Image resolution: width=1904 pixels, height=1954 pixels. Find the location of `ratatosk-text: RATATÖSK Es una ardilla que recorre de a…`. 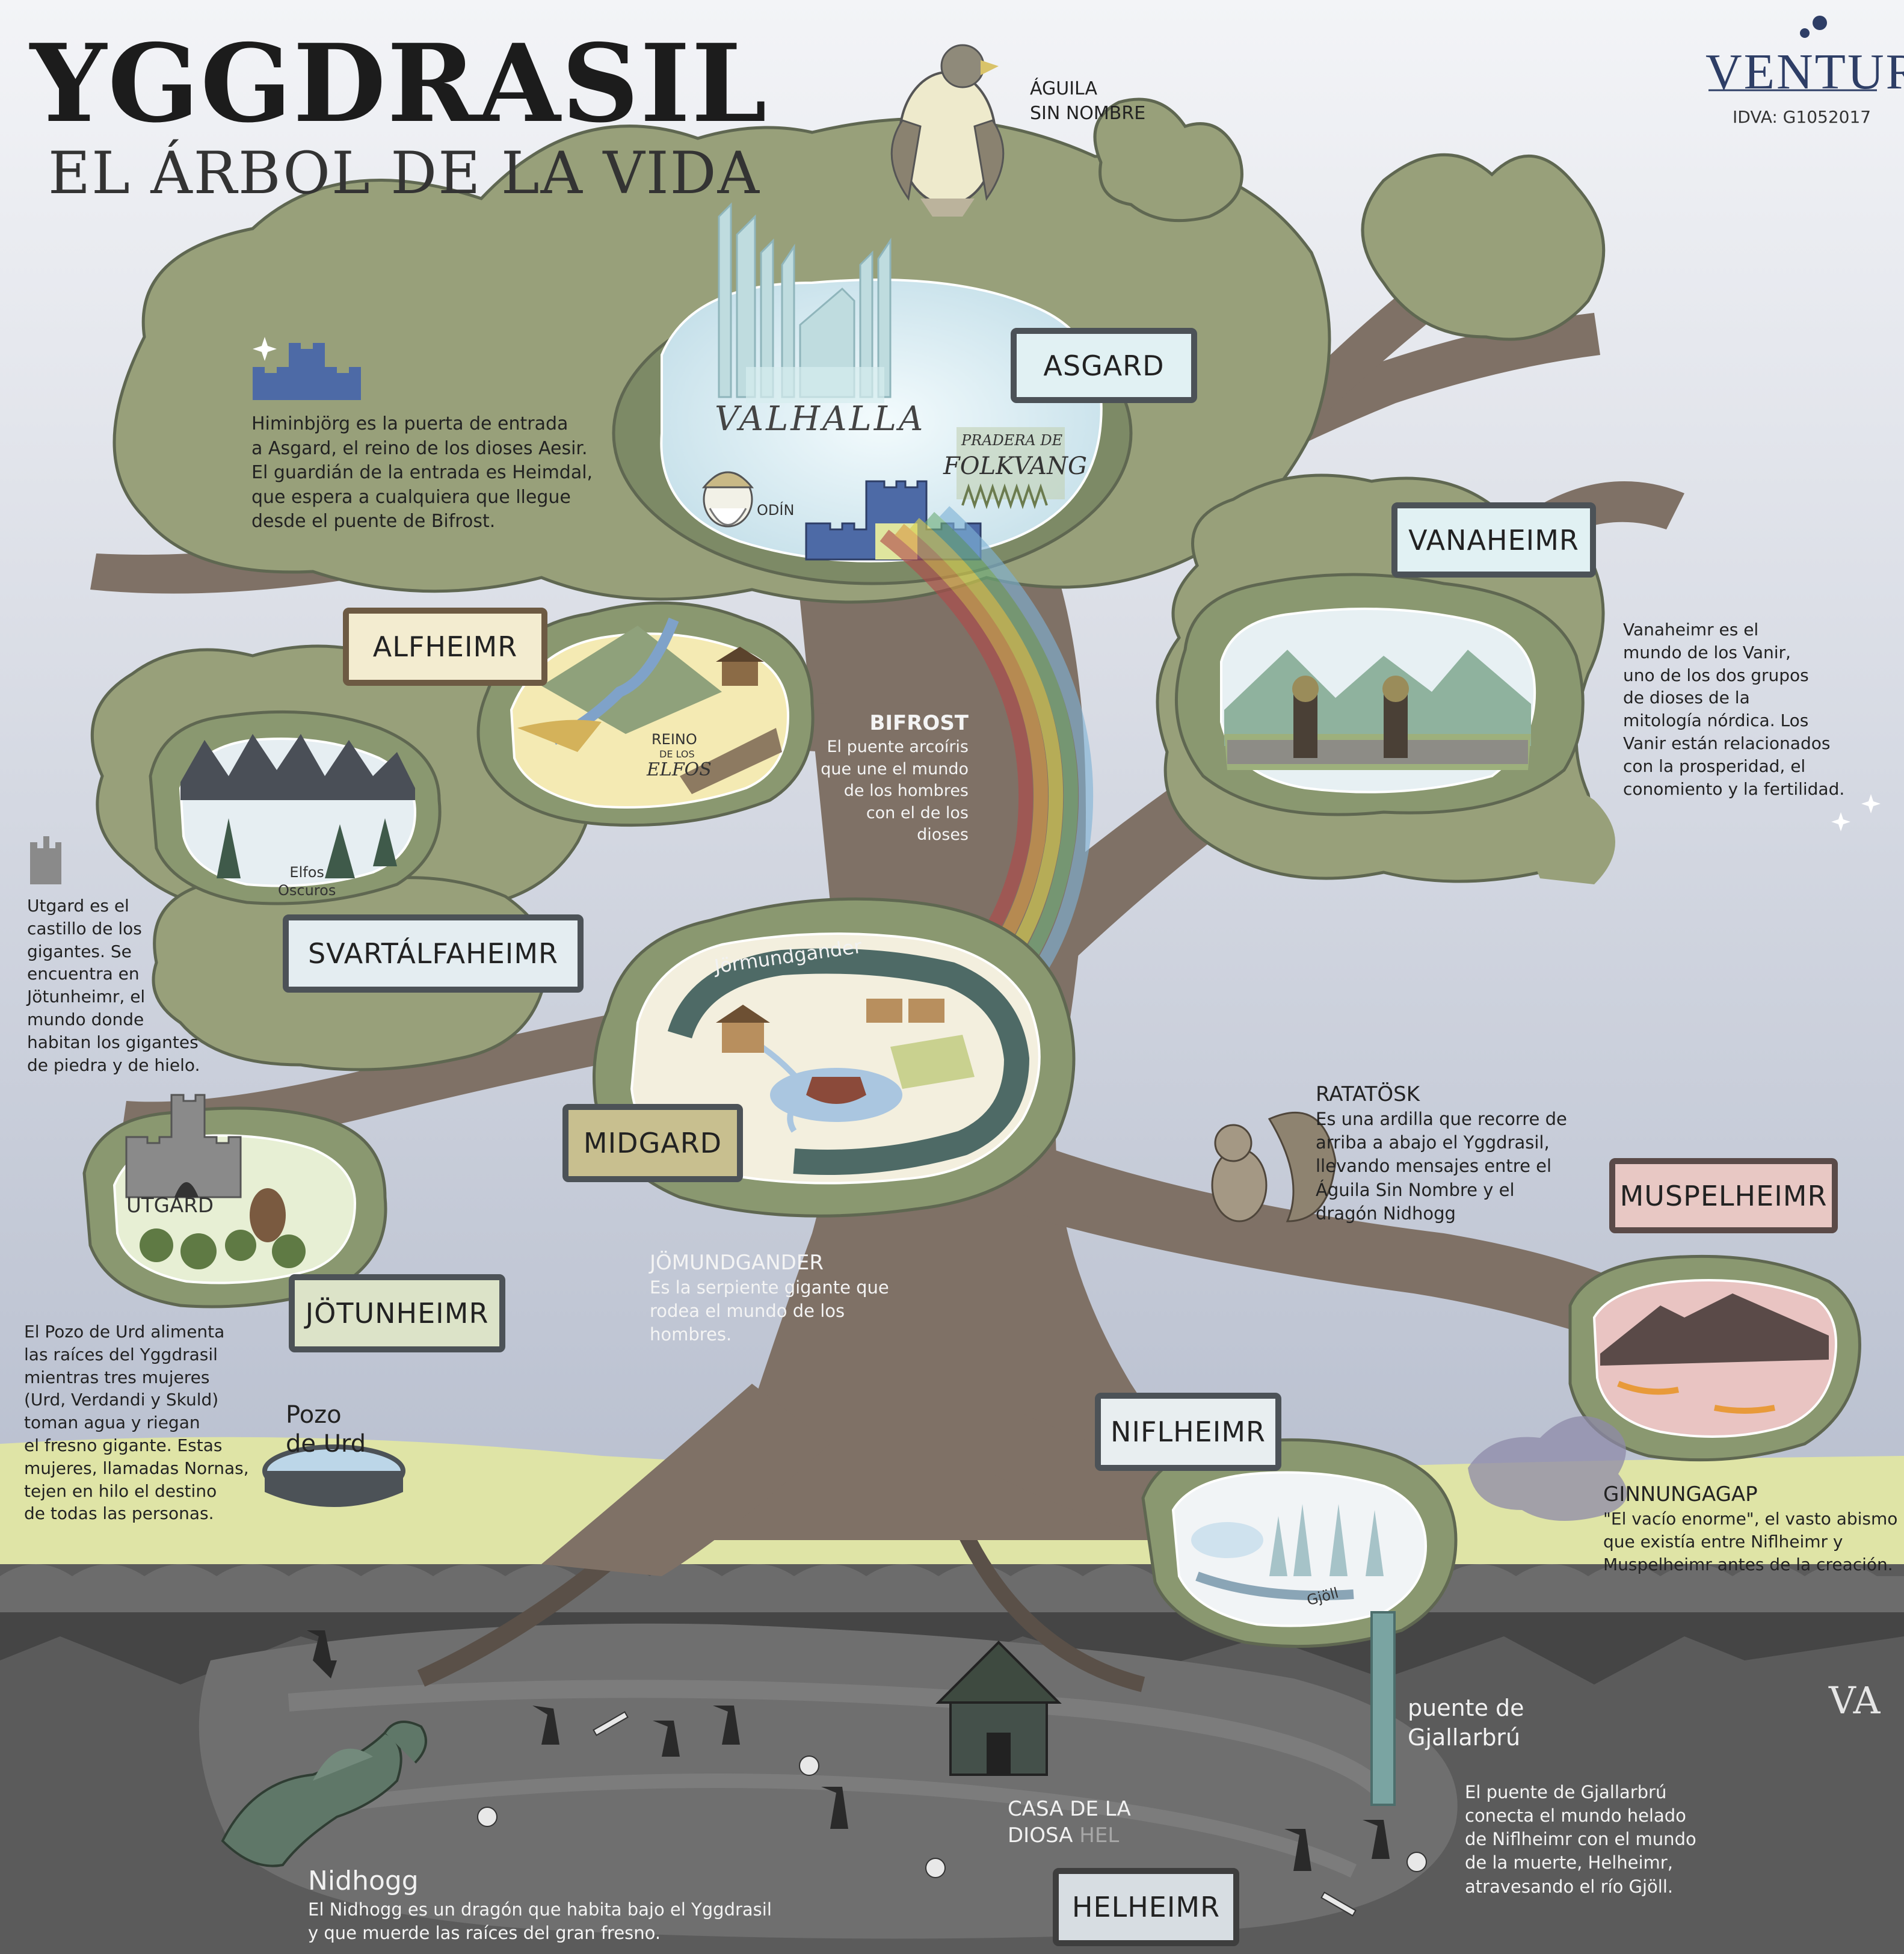

ratatosk-text: RATATÖSK Es una ardilla que recorre de a… is located at coordinates (1442, 1153).